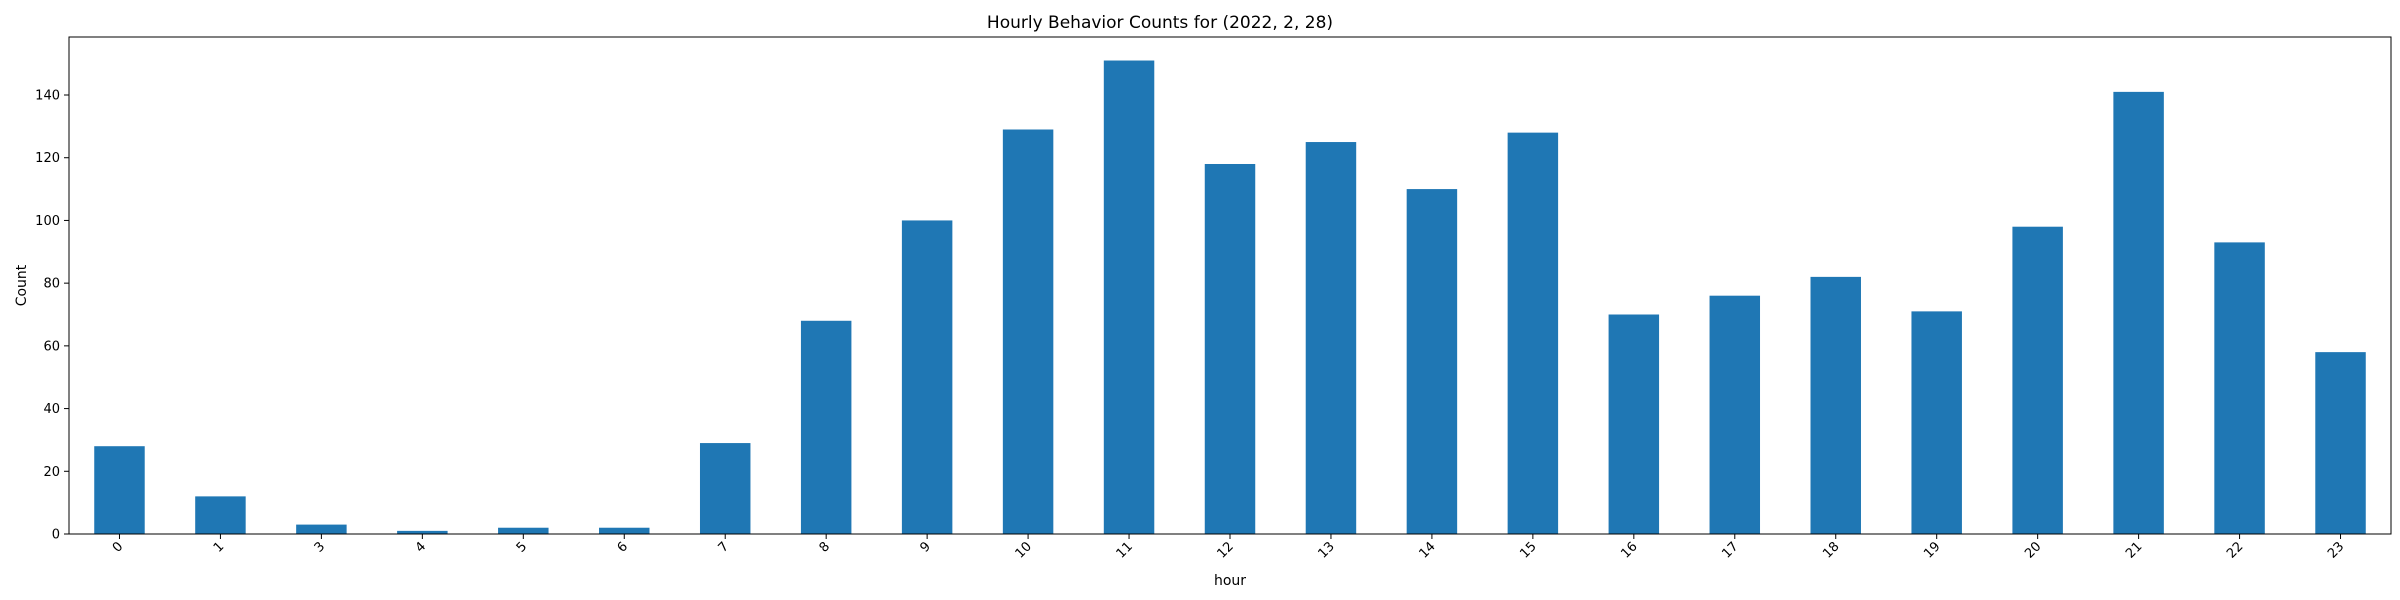 The width and height of the screenshot is (2400, 600). What do you see at coordinates (1730, 550) in the screenshot?
I see `x-tick-label: 17` at bounding box center [1730, 550].